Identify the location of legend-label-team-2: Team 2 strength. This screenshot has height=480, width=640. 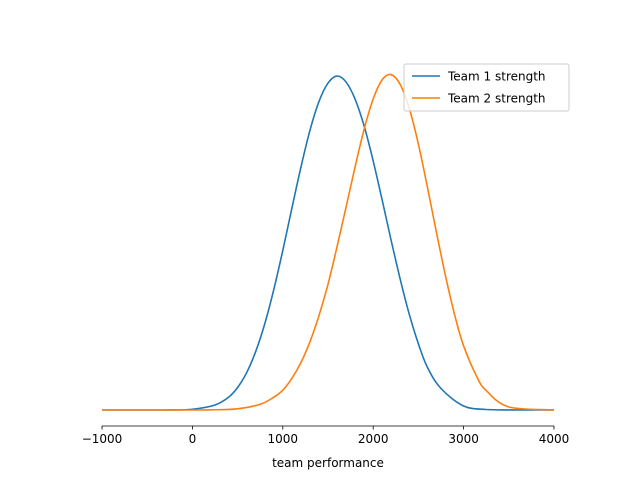
(496, 99).